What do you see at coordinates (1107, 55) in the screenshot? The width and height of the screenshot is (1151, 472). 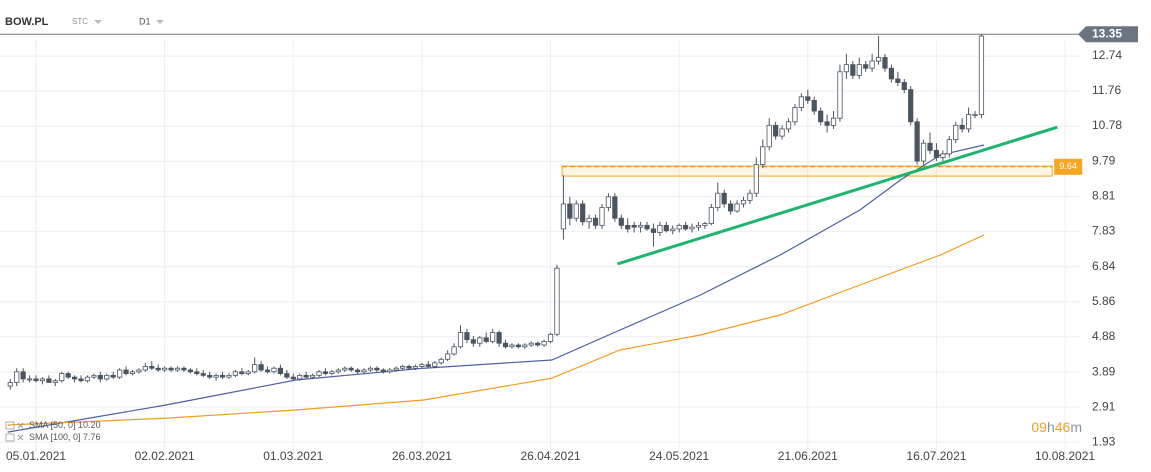 I see `y-tick-label: 12.74` at bounding box center [1107, 55].